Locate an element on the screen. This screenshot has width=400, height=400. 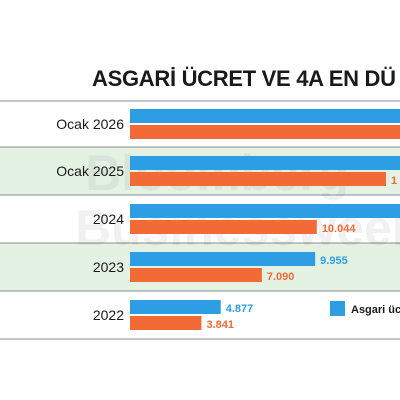
data-label-blue: 9.955 is located at coordinates (334, 261).